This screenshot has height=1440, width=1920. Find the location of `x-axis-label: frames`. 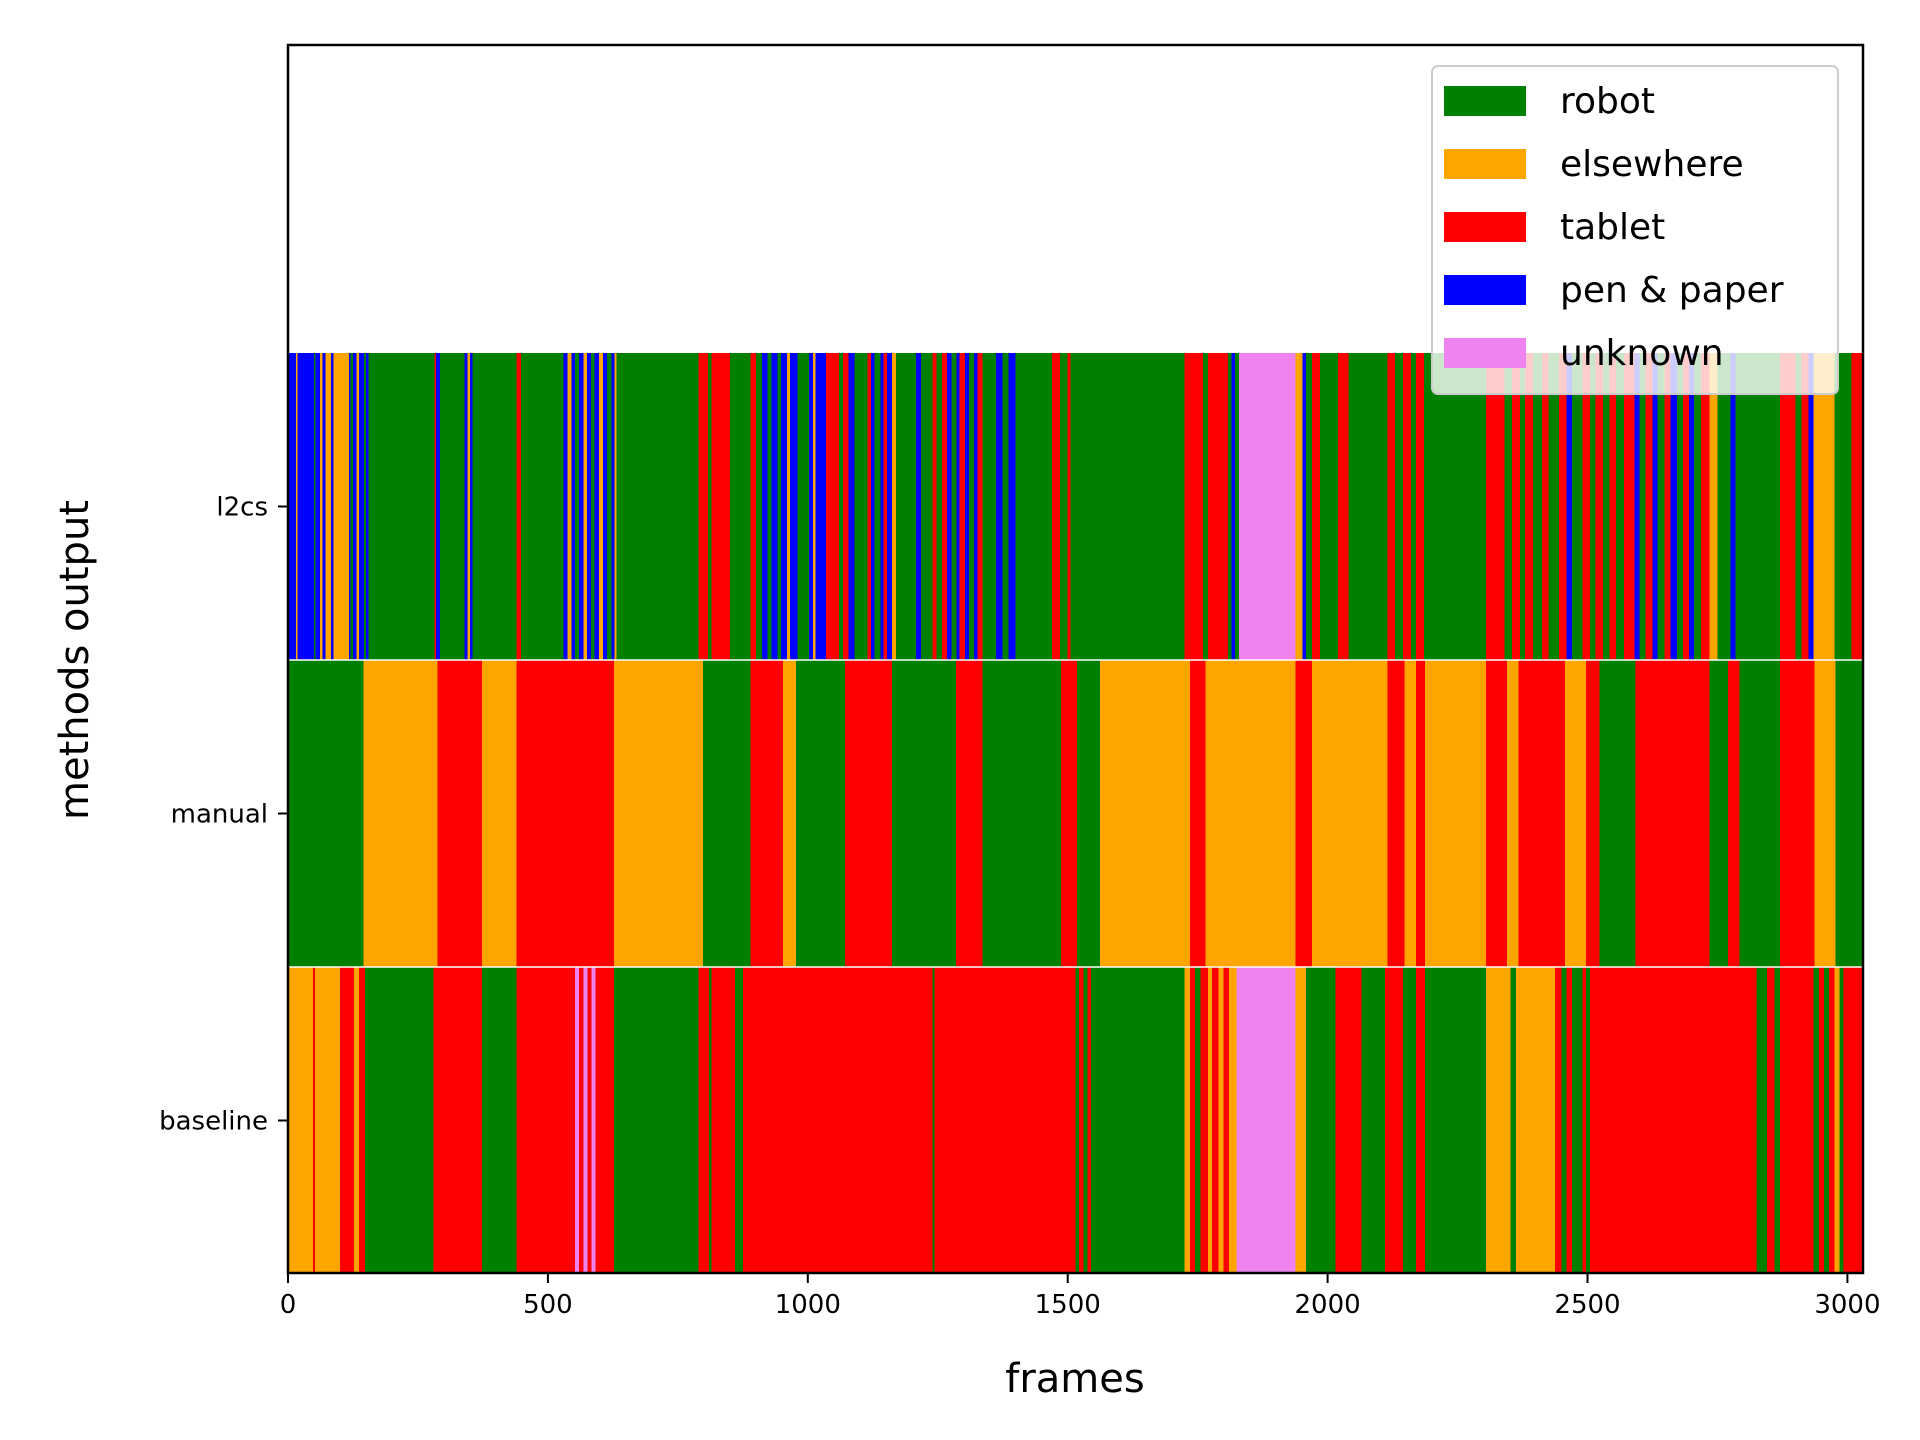

x-axis-label: frames is located at coordinates (1074, 1379).